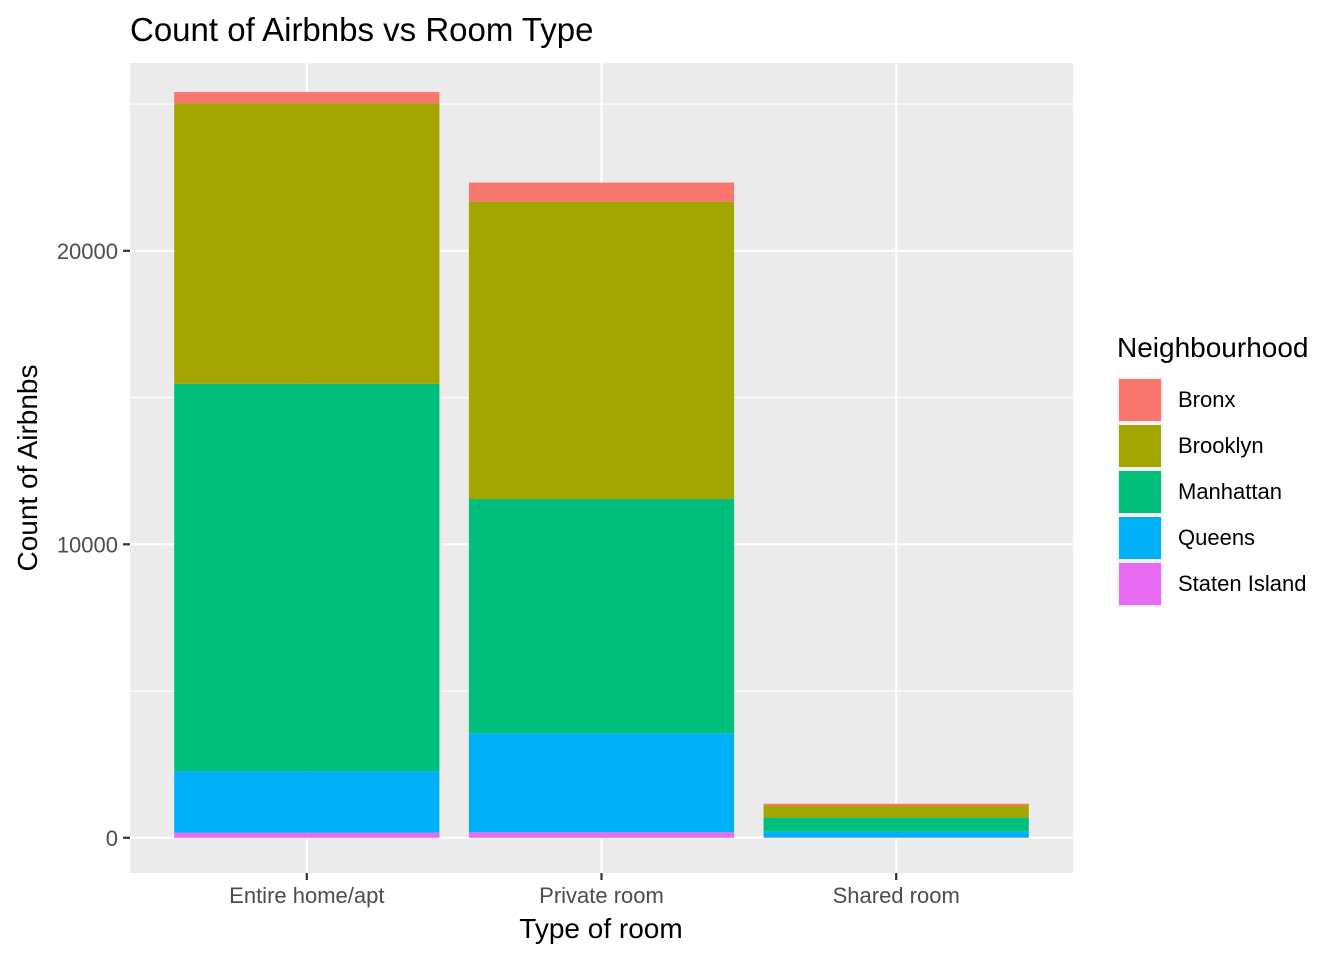  What do you see at coordinates (306, 895) in the screenshot?
I see `x-tick-label: Entire home/apt` at bounding box center [306, 895].